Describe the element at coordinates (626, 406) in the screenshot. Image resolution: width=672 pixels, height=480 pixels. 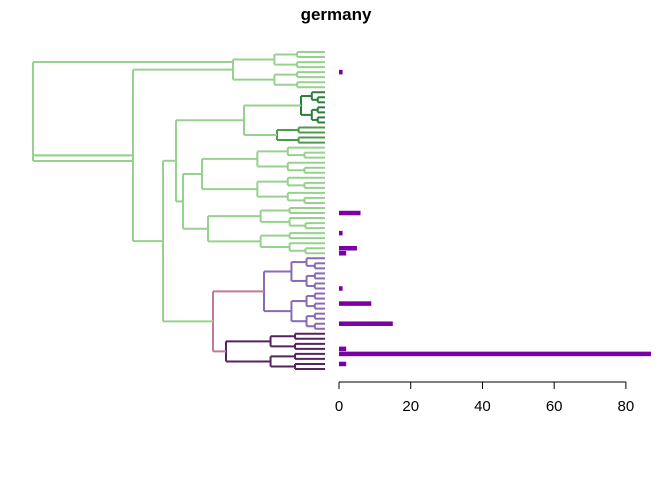
I see `x-tick-label: 80` at that location.